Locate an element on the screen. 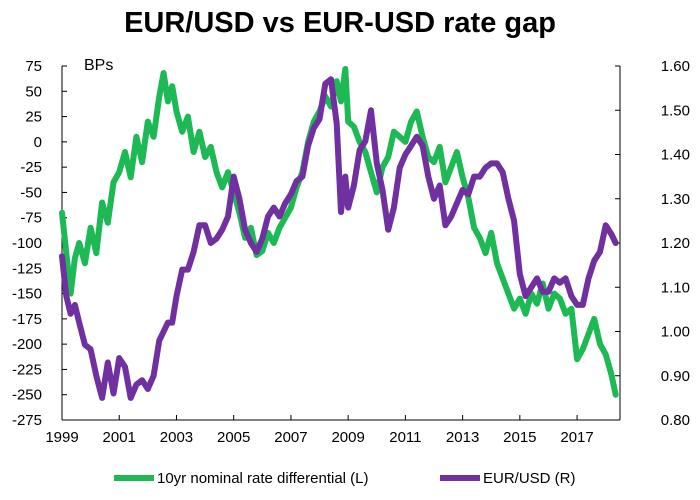  x-tick-label: 2015 is located at coordinates (519, 437).